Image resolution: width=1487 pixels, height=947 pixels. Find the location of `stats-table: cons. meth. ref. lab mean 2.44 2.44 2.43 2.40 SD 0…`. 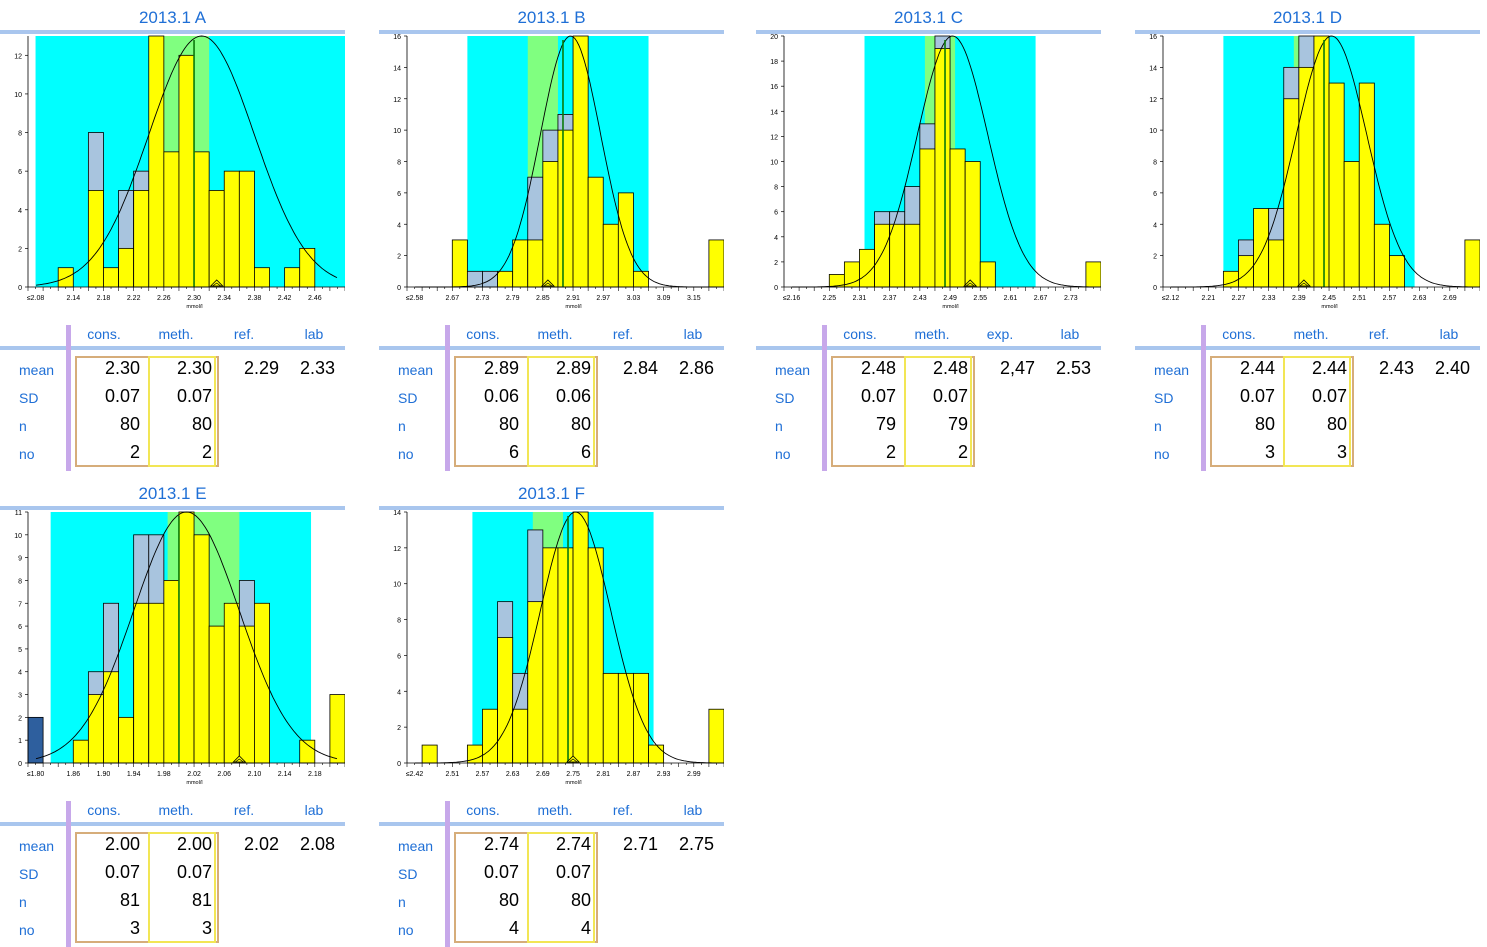

stats-table: cons. meth. ref. lab mean 2.44 2.44 2.43 2.40 SD 0… is located at coordinates (1307, 396).